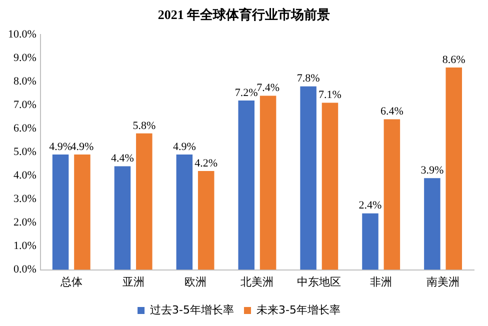  Describe the element at coordinates (319, 281) in the screenshot. I see `x-tick-label: 中东地区` at that location.